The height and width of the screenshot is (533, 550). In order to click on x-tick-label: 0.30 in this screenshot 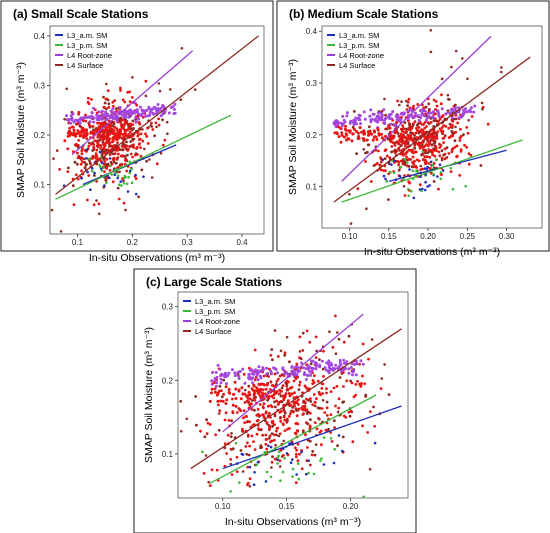, I will do `click(507, 236)`.